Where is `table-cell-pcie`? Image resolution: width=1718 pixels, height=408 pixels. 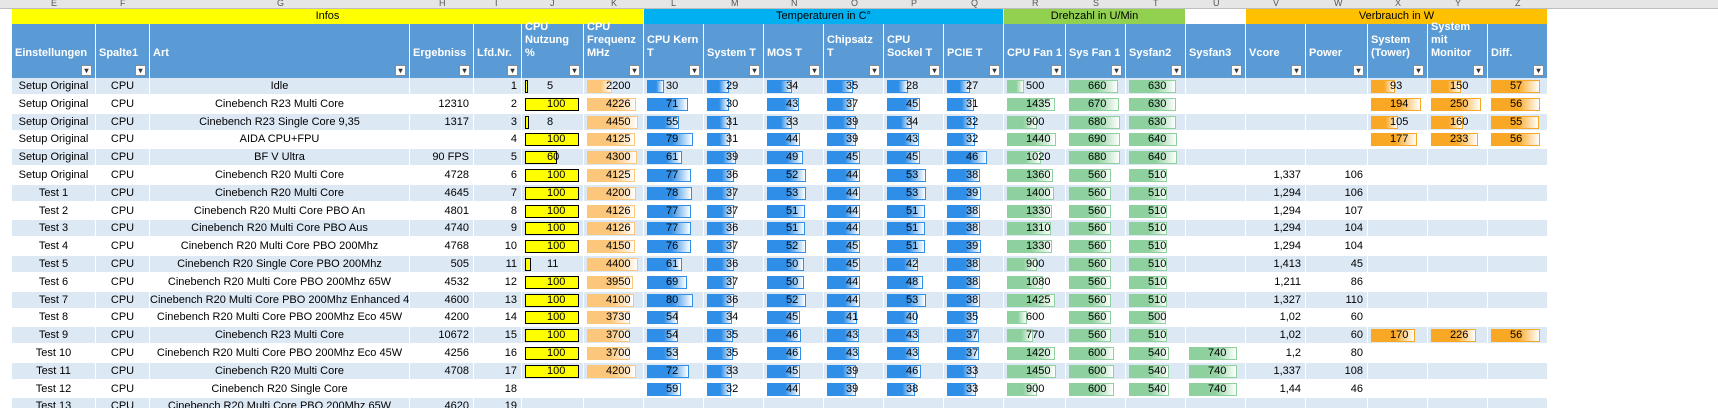 table-cell-pcie is located at coordinates (974, 403).